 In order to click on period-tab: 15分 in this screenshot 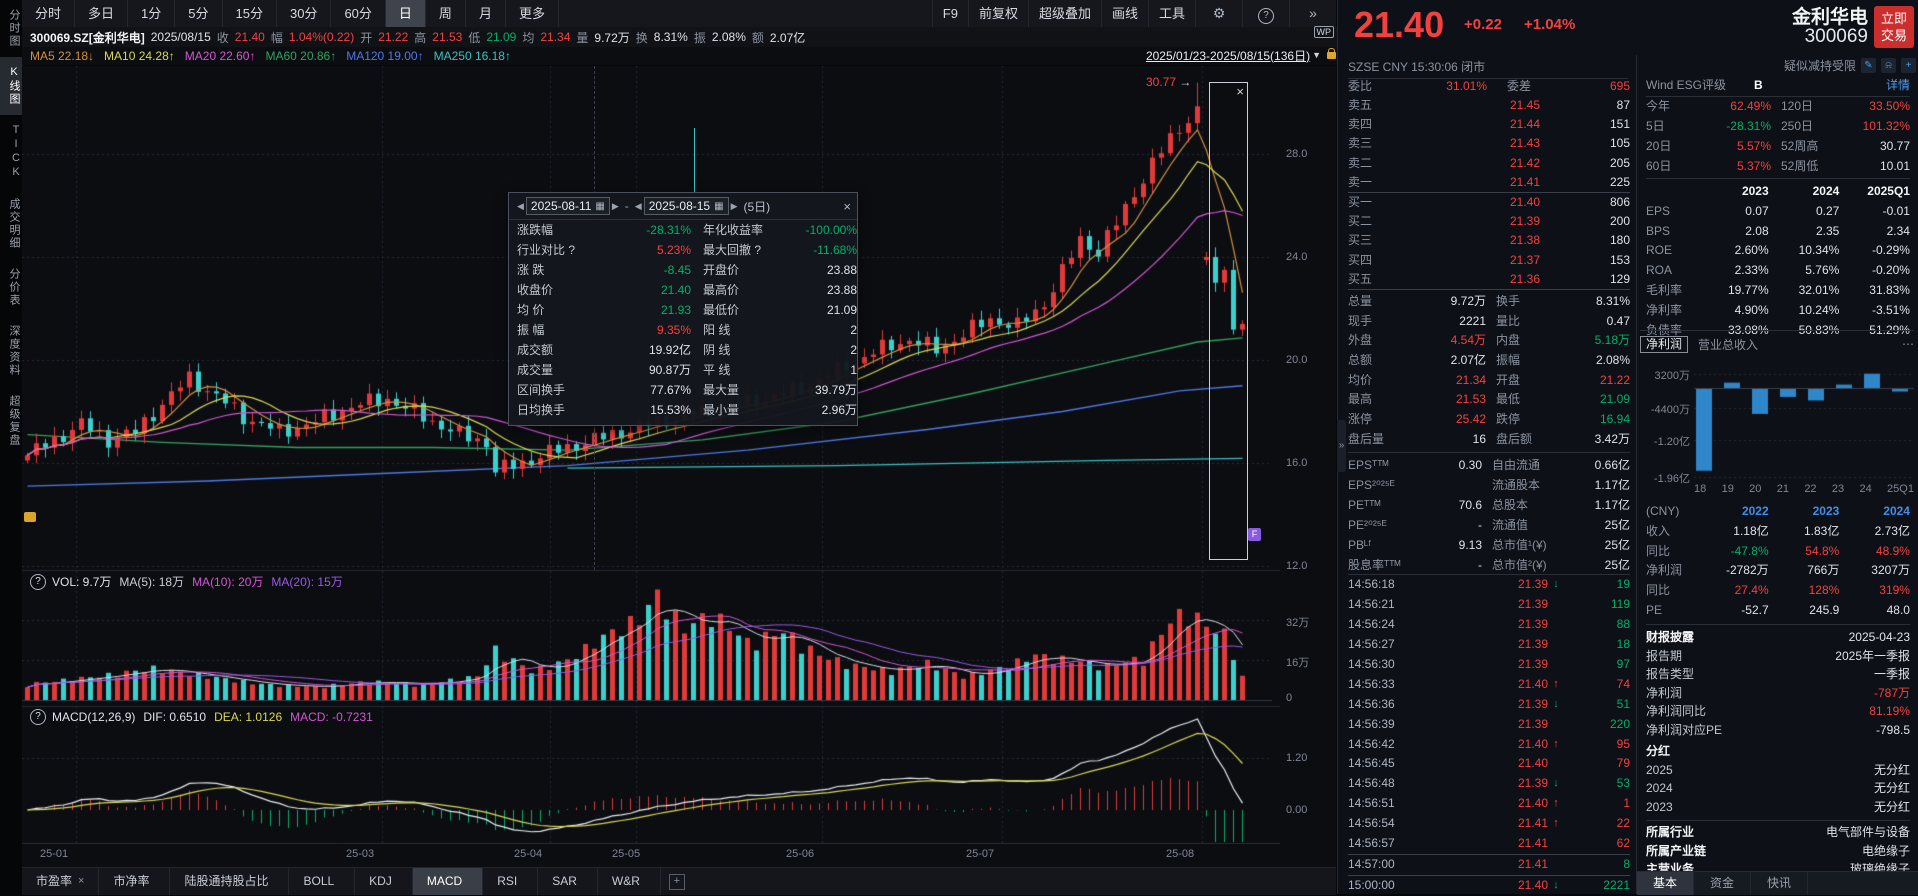, I will do `click(250, 13)`.